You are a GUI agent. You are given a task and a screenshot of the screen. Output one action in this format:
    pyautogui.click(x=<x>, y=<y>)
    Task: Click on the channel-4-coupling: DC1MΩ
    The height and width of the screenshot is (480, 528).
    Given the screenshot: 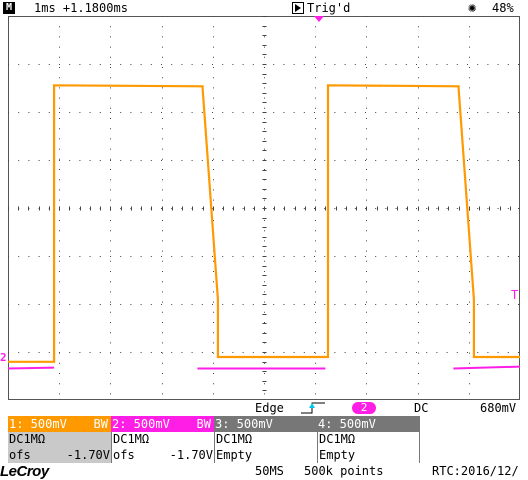 What is the action you would take?
    pyautogui.click(x=368, y=439)
    